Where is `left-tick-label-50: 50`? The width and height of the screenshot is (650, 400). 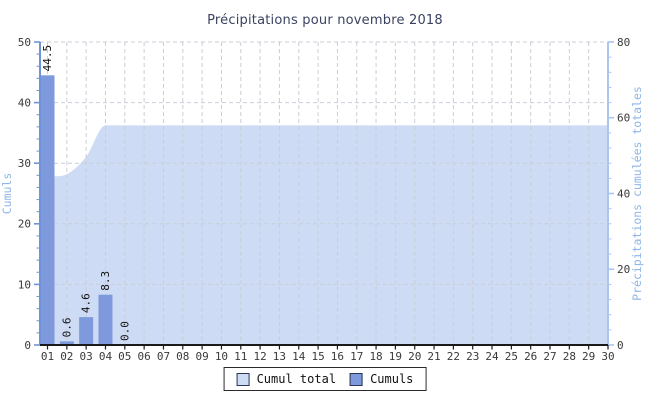
left-tick-label-50: 50 is located at coordinates (24, 42).